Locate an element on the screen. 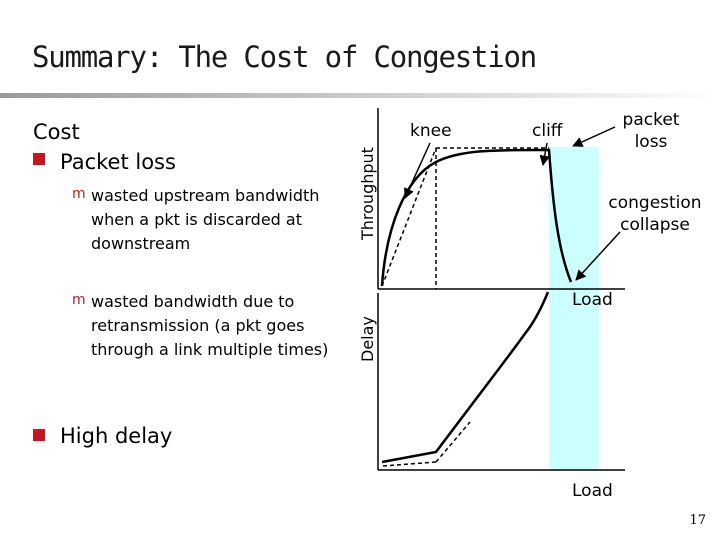 This screenshot has height=540, width=720. delay-rise-dashed is located at coordinates (453, 442).